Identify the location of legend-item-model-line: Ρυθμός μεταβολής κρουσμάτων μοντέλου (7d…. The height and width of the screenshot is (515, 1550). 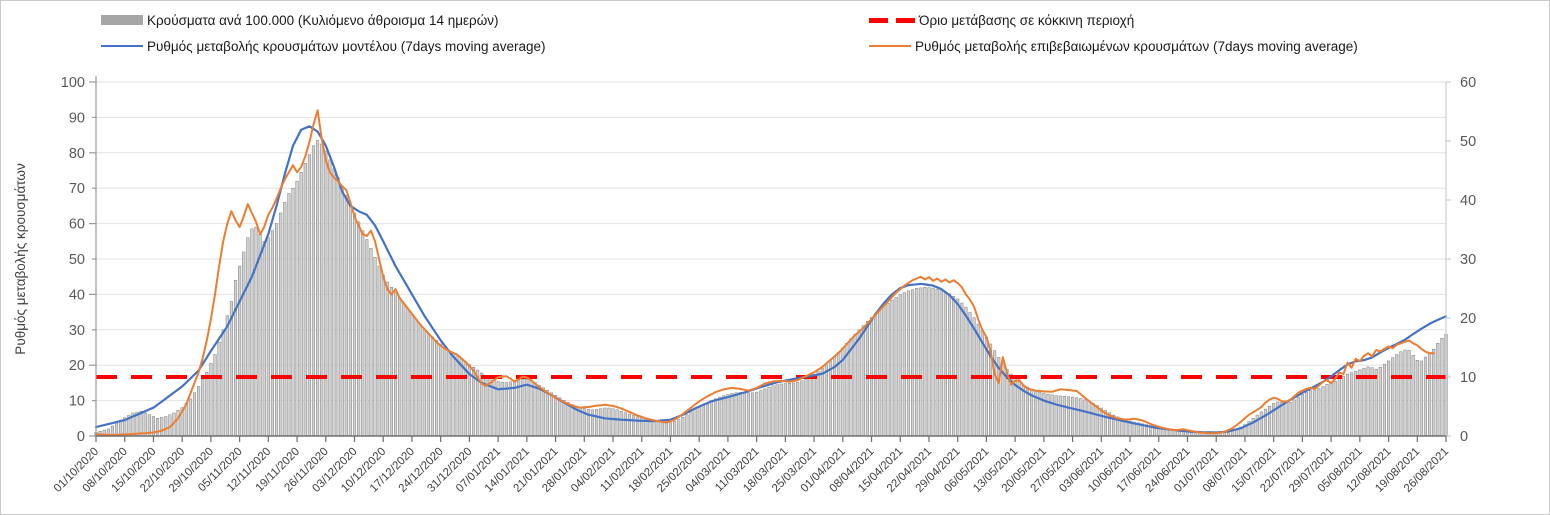
(323, 46).